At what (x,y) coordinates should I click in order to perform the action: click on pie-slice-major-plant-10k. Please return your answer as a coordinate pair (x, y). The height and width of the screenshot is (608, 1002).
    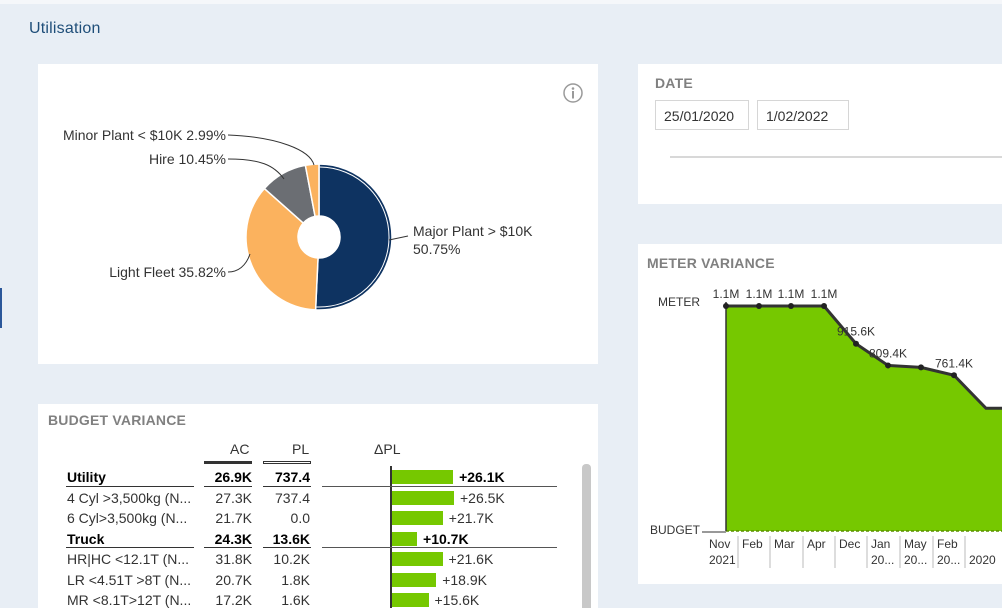
    Looking at the image, I should click on (353, 237).